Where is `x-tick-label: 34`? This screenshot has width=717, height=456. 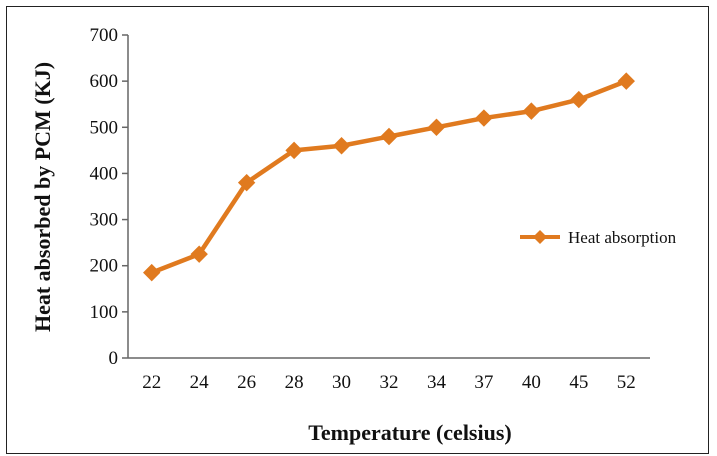
x-tick-label: 34 is located at coordinates (437, 382).